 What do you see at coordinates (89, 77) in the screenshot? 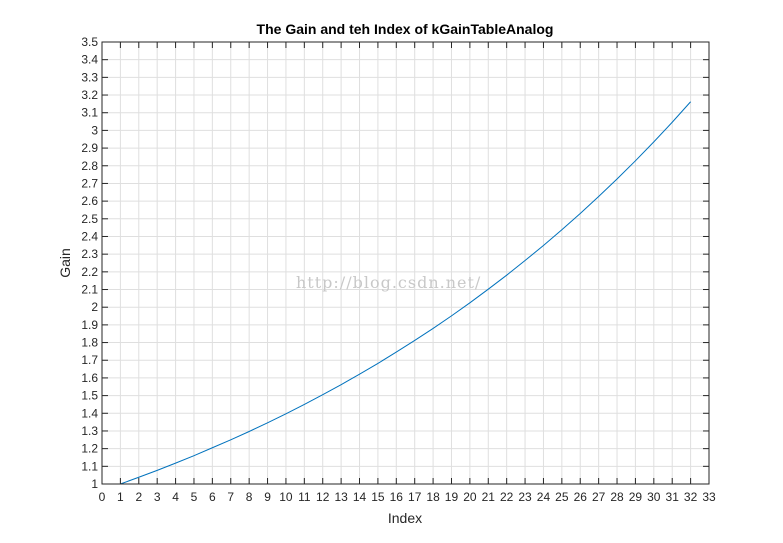
I see `y-tick-label: 3.3` at bounding box center [89, 77].